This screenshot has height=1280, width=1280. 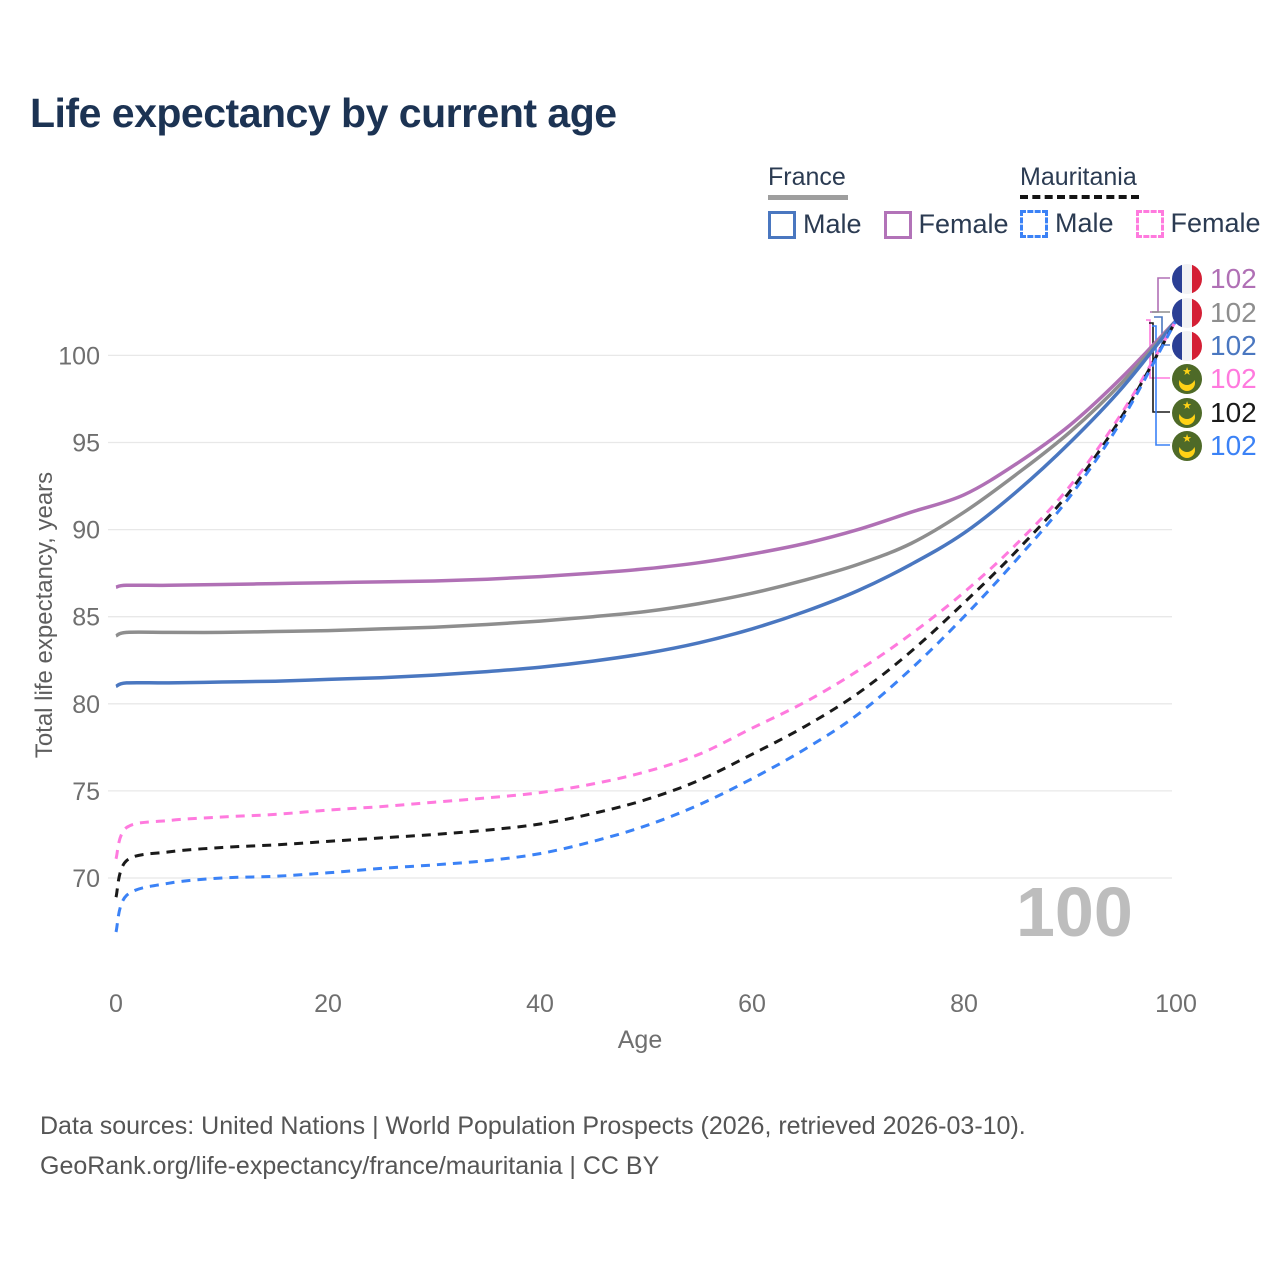 What do you see at coordinates (323, 113) in the screenshot?
I see `page-title: Life expectancy by current age` at bounding box center [323, 113].